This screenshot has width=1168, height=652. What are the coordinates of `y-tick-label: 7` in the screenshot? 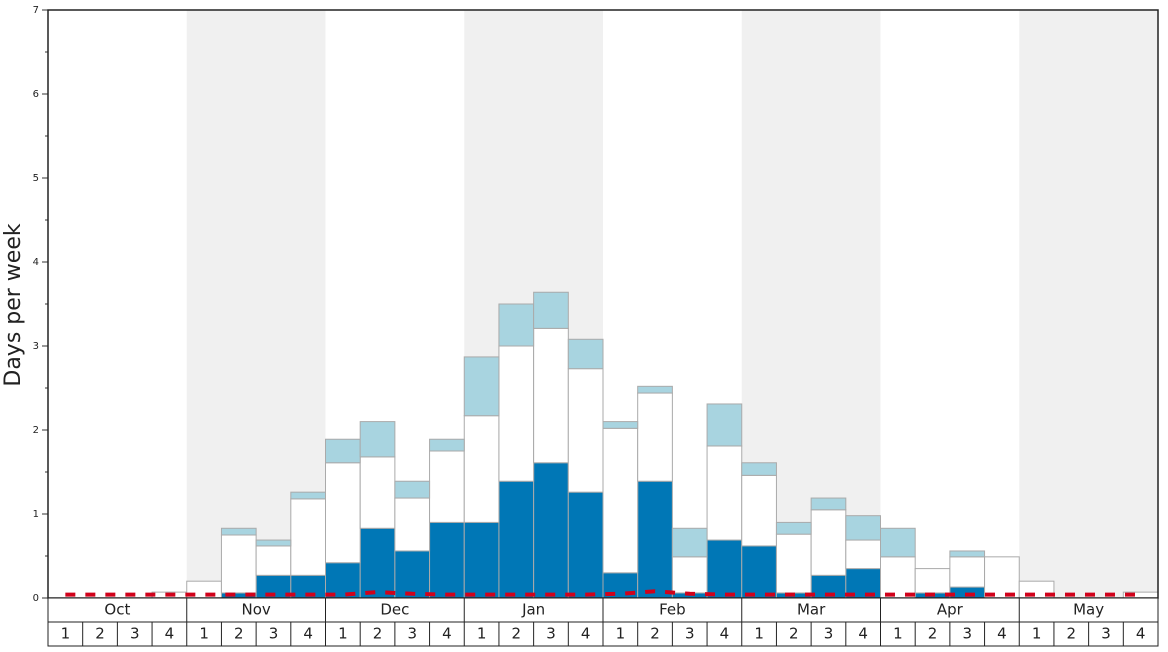 It's located at (36, 10).